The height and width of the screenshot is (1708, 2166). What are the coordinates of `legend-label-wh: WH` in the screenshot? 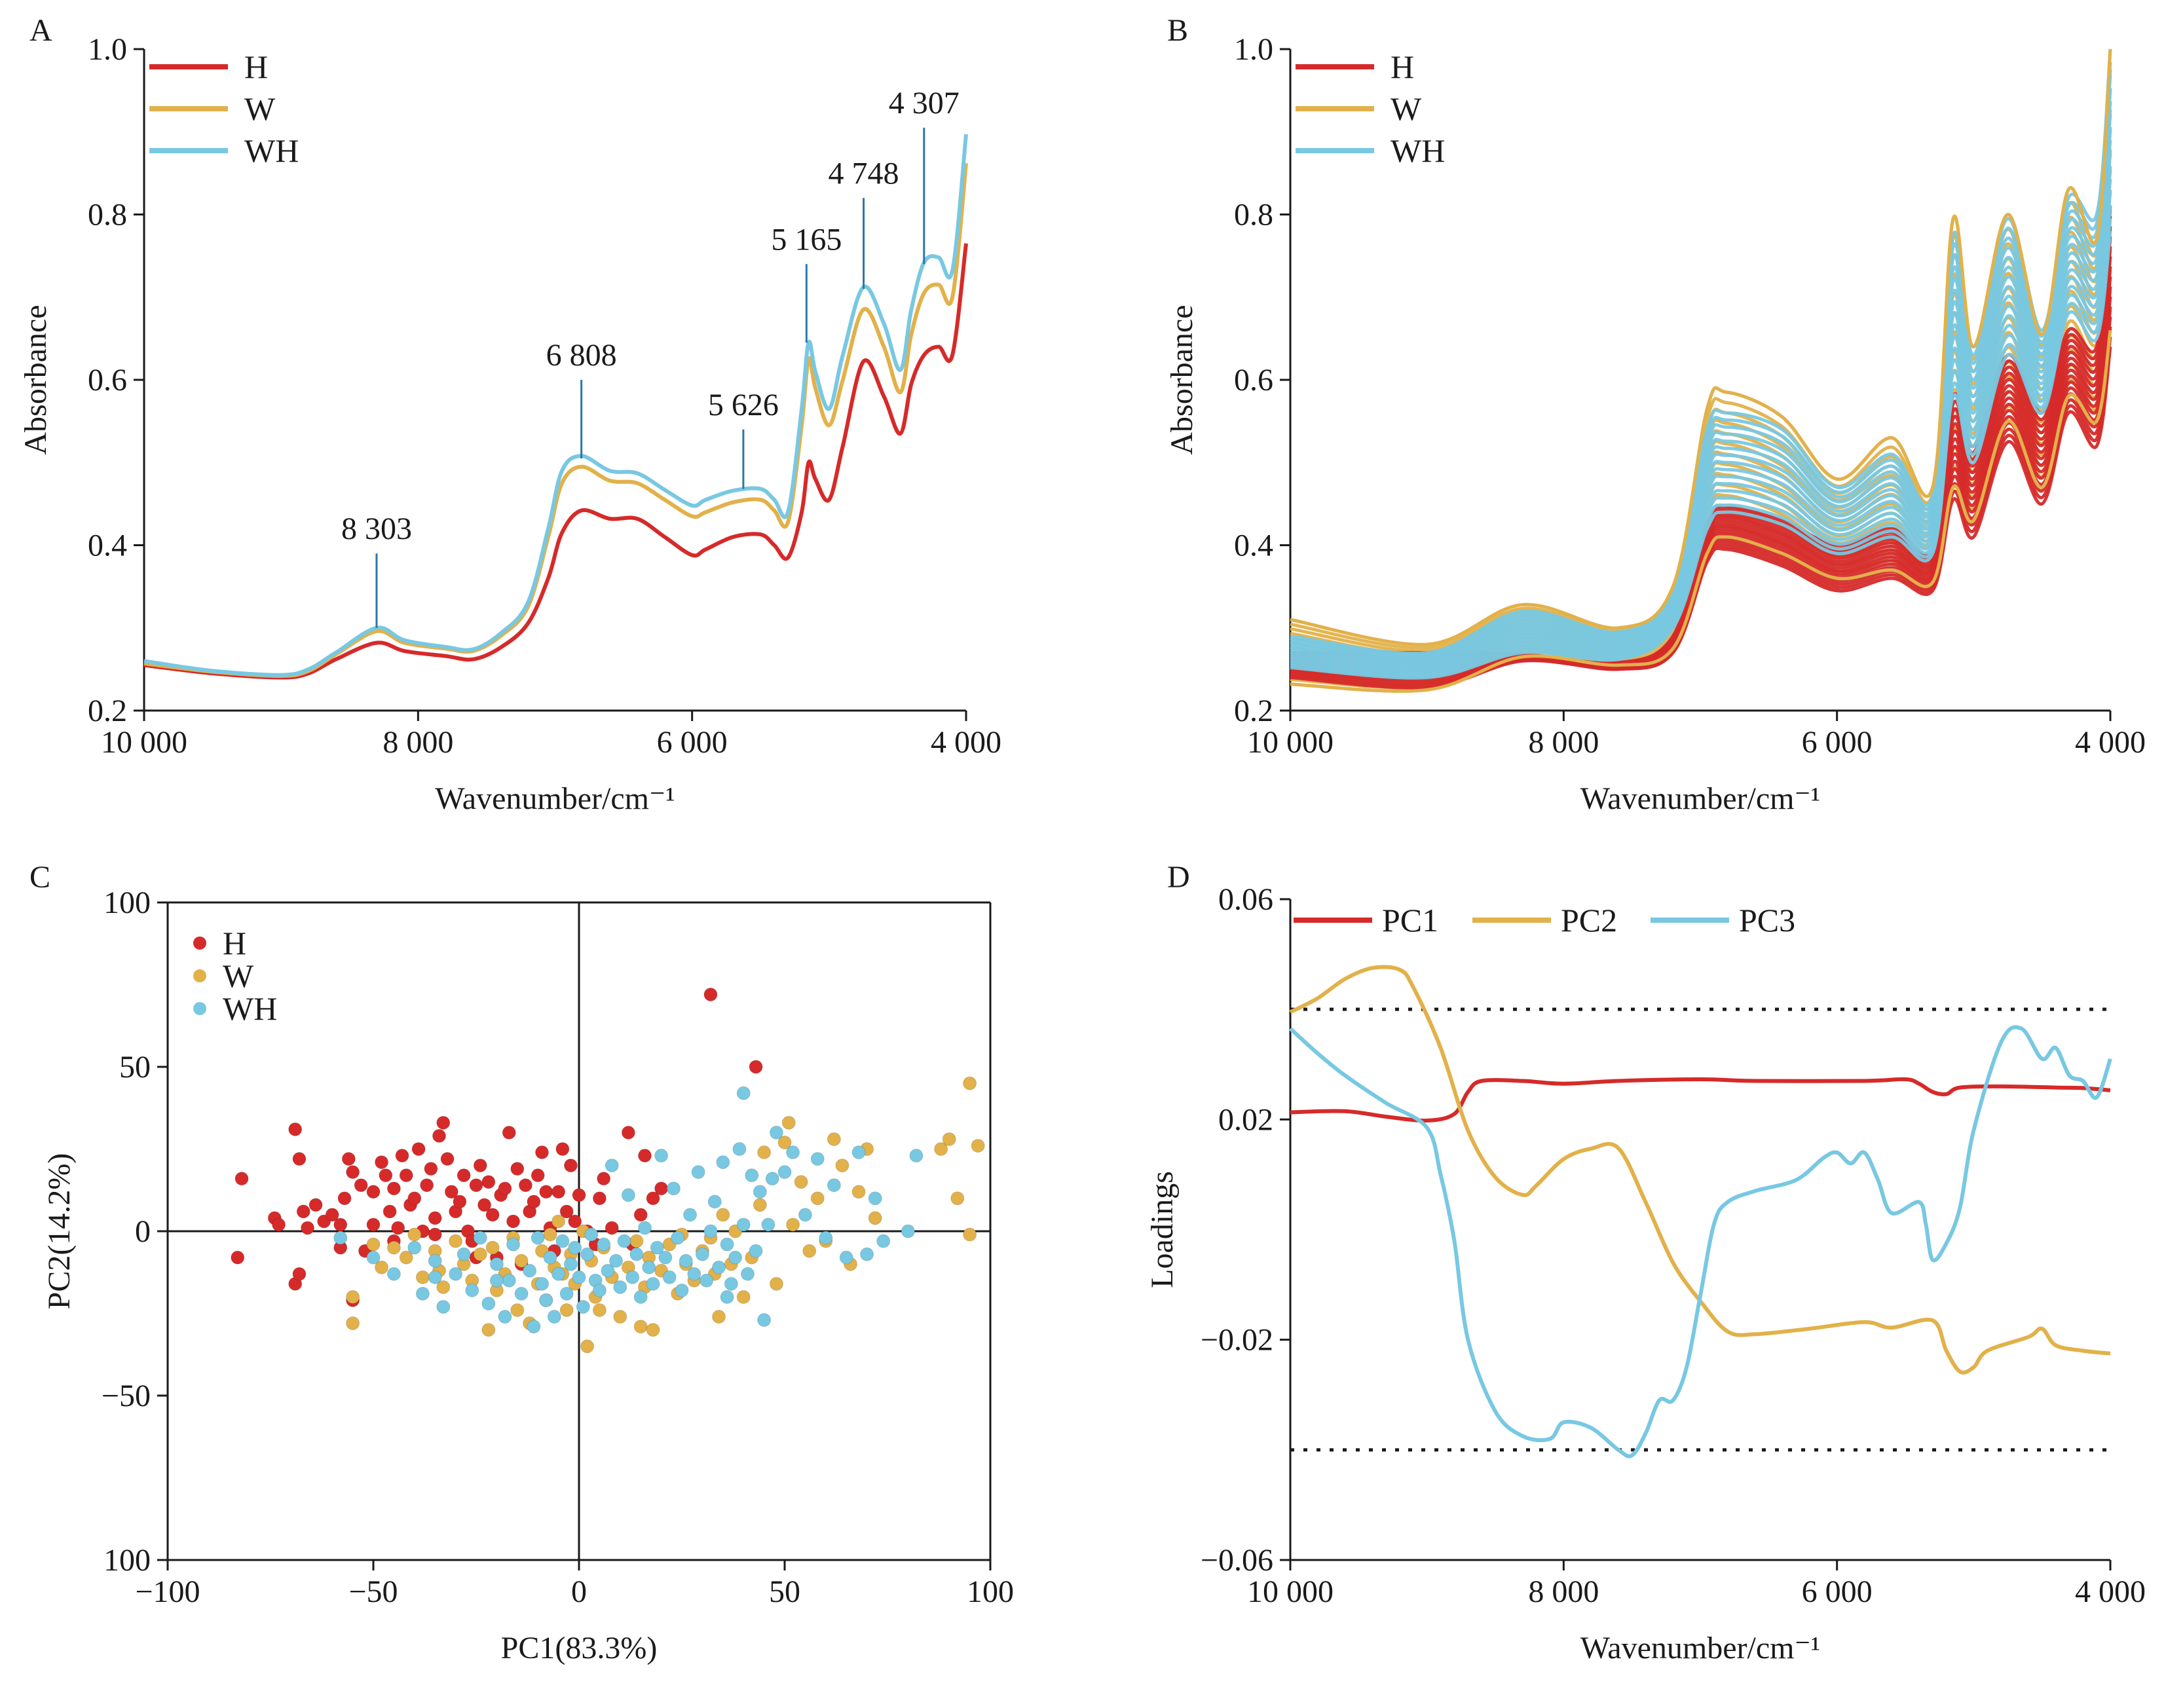 It's located at (250, 1008).